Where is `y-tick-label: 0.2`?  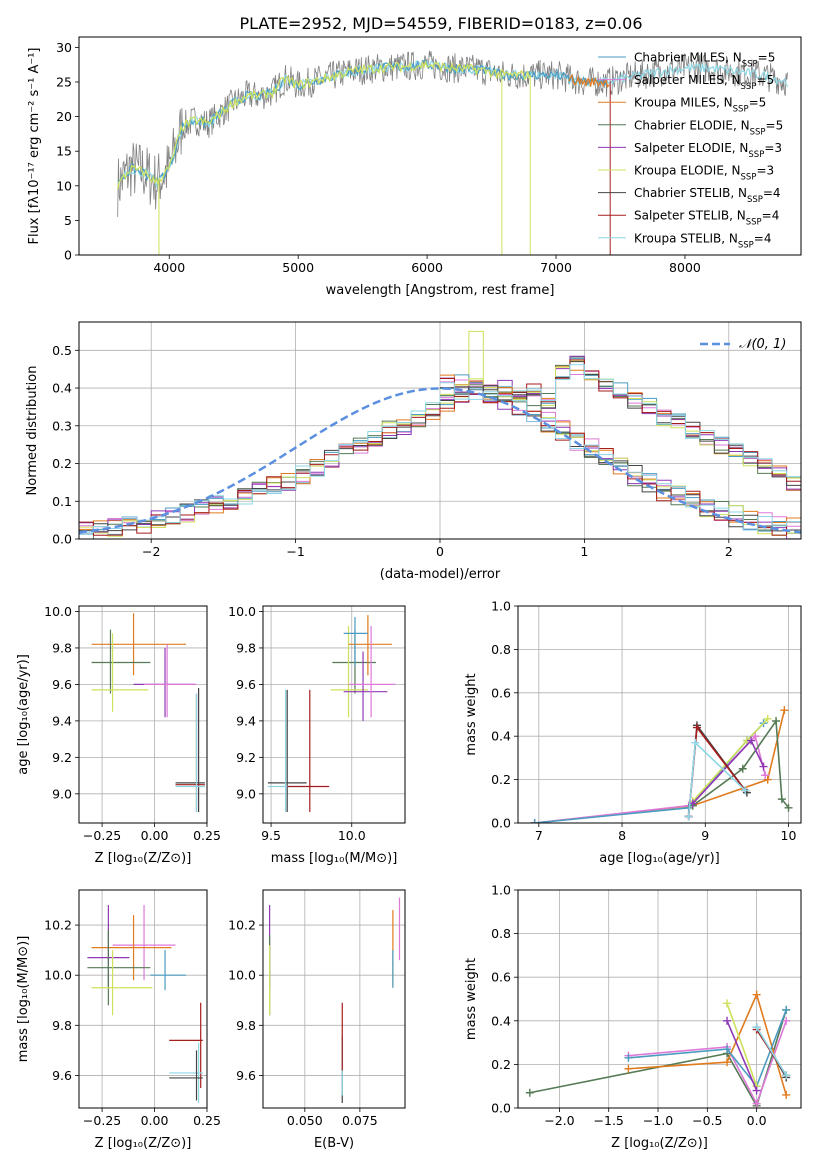 y-tick-label: 0.2 is located at coordinates (501, 779).